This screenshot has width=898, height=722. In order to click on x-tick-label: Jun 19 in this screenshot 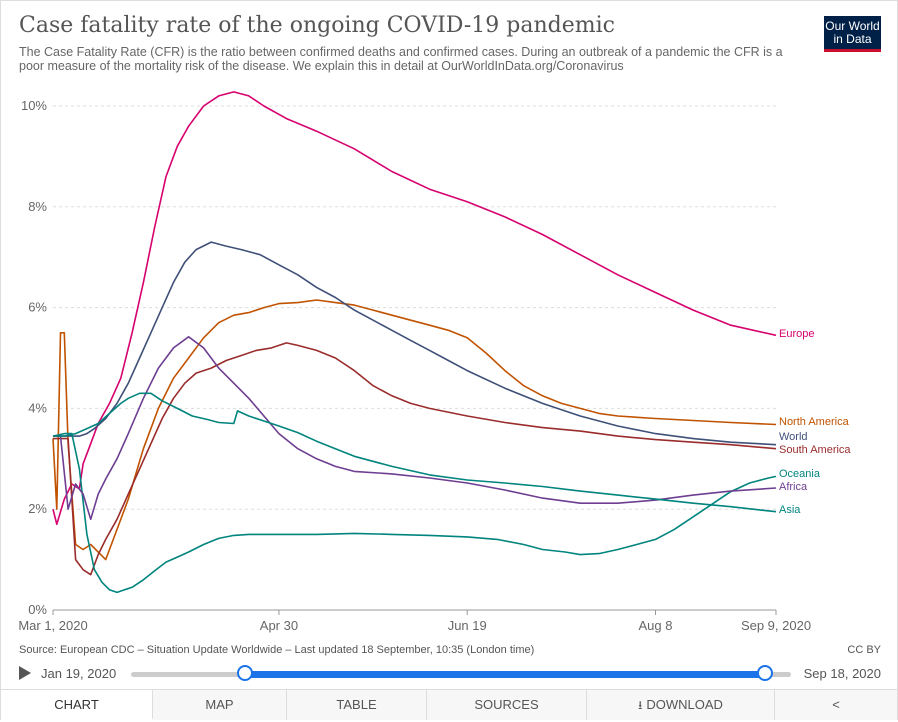, I will do `click(467, 625)`.